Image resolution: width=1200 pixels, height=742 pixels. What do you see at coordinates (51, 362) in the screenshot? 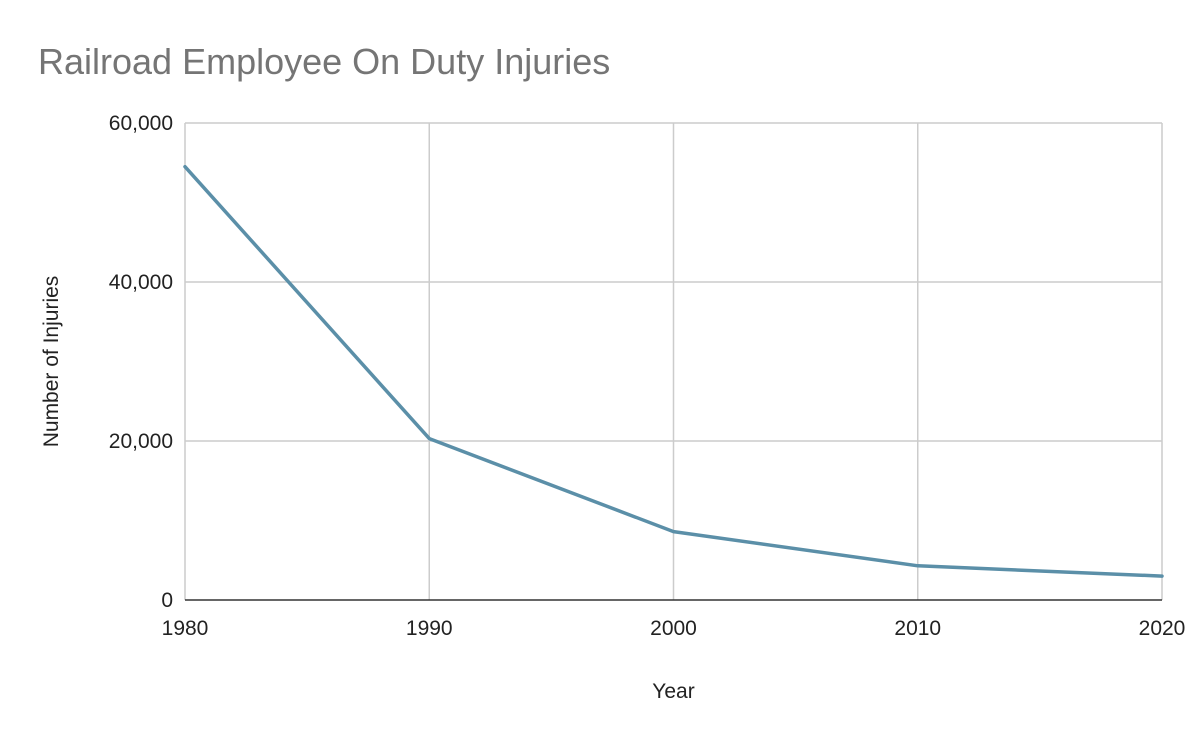
I see `y-axis-label: Number of Injuries` at bounding box center [51, 362].